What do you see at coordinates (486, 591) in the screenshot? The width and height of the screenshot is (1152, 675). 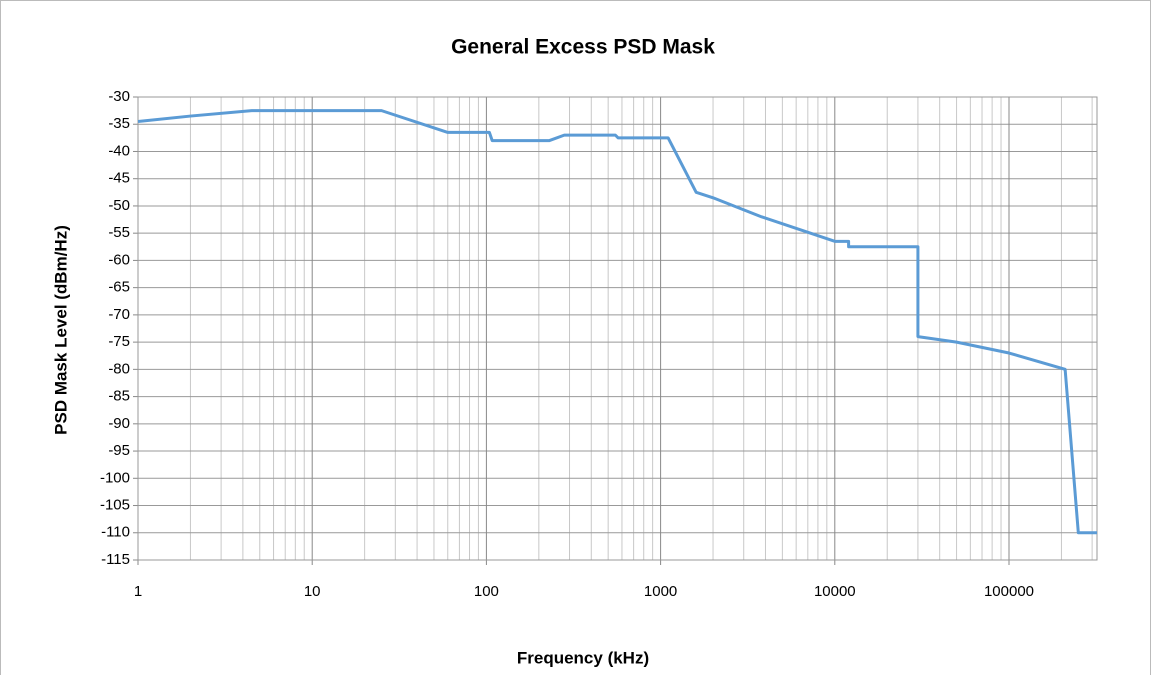 I see `x-tick-label: 100` at bounding box center [486, 591].